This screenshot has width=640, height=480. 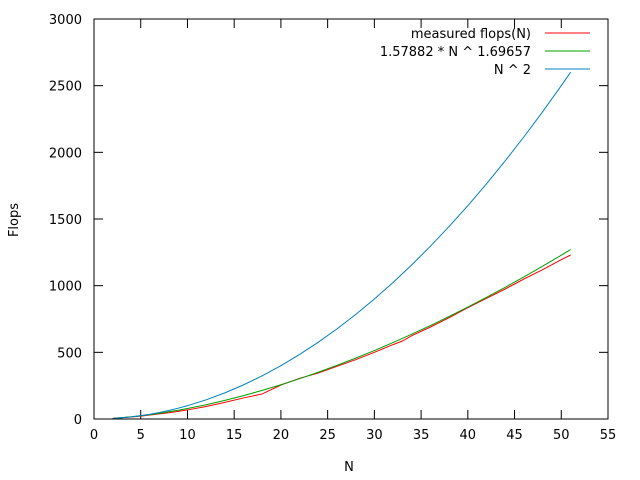 What do you see at coordinates (65, 20) in the screenshot?
I see `y-tick-label: 3000` at bounding box center [65, 20].